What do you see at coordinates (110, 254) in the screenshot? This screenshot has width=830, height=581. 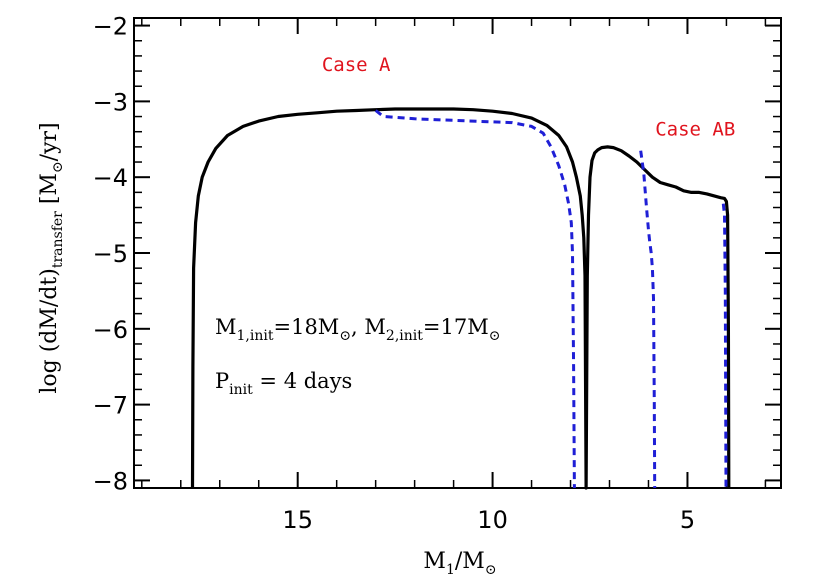 I see `y-tick-label: −5` at bounding box center [110, 254].